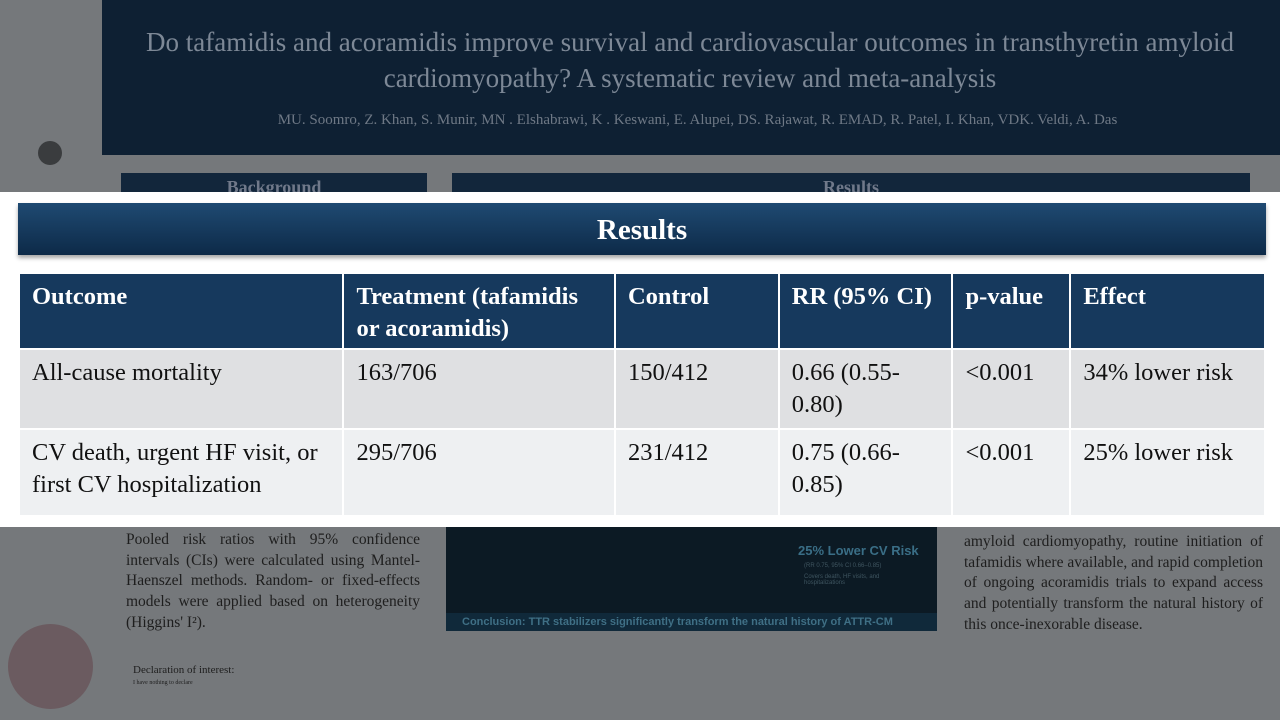 The width and height of the screenshot is (1280, 720). I want to click on header-cell: Effect, so click(1167, 311).